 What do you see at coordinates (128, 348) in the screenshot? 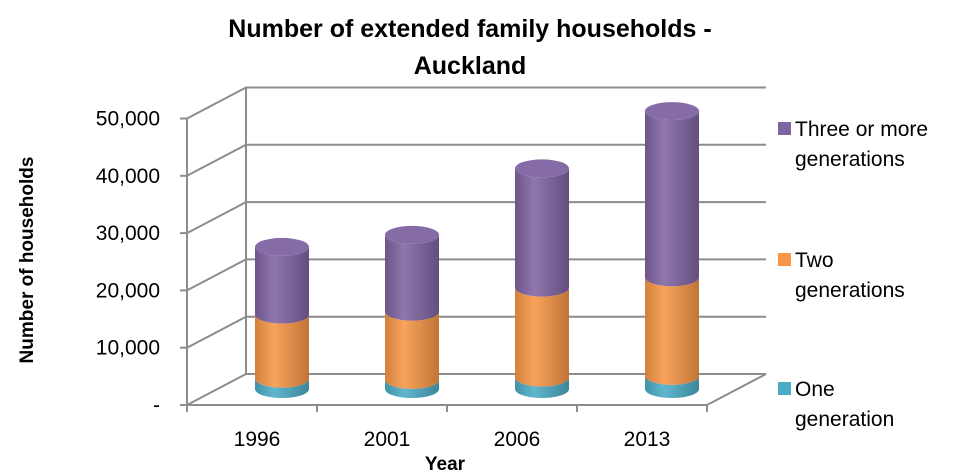
I see `y-tick-label: 10,000` at bounding box center [128, 348].